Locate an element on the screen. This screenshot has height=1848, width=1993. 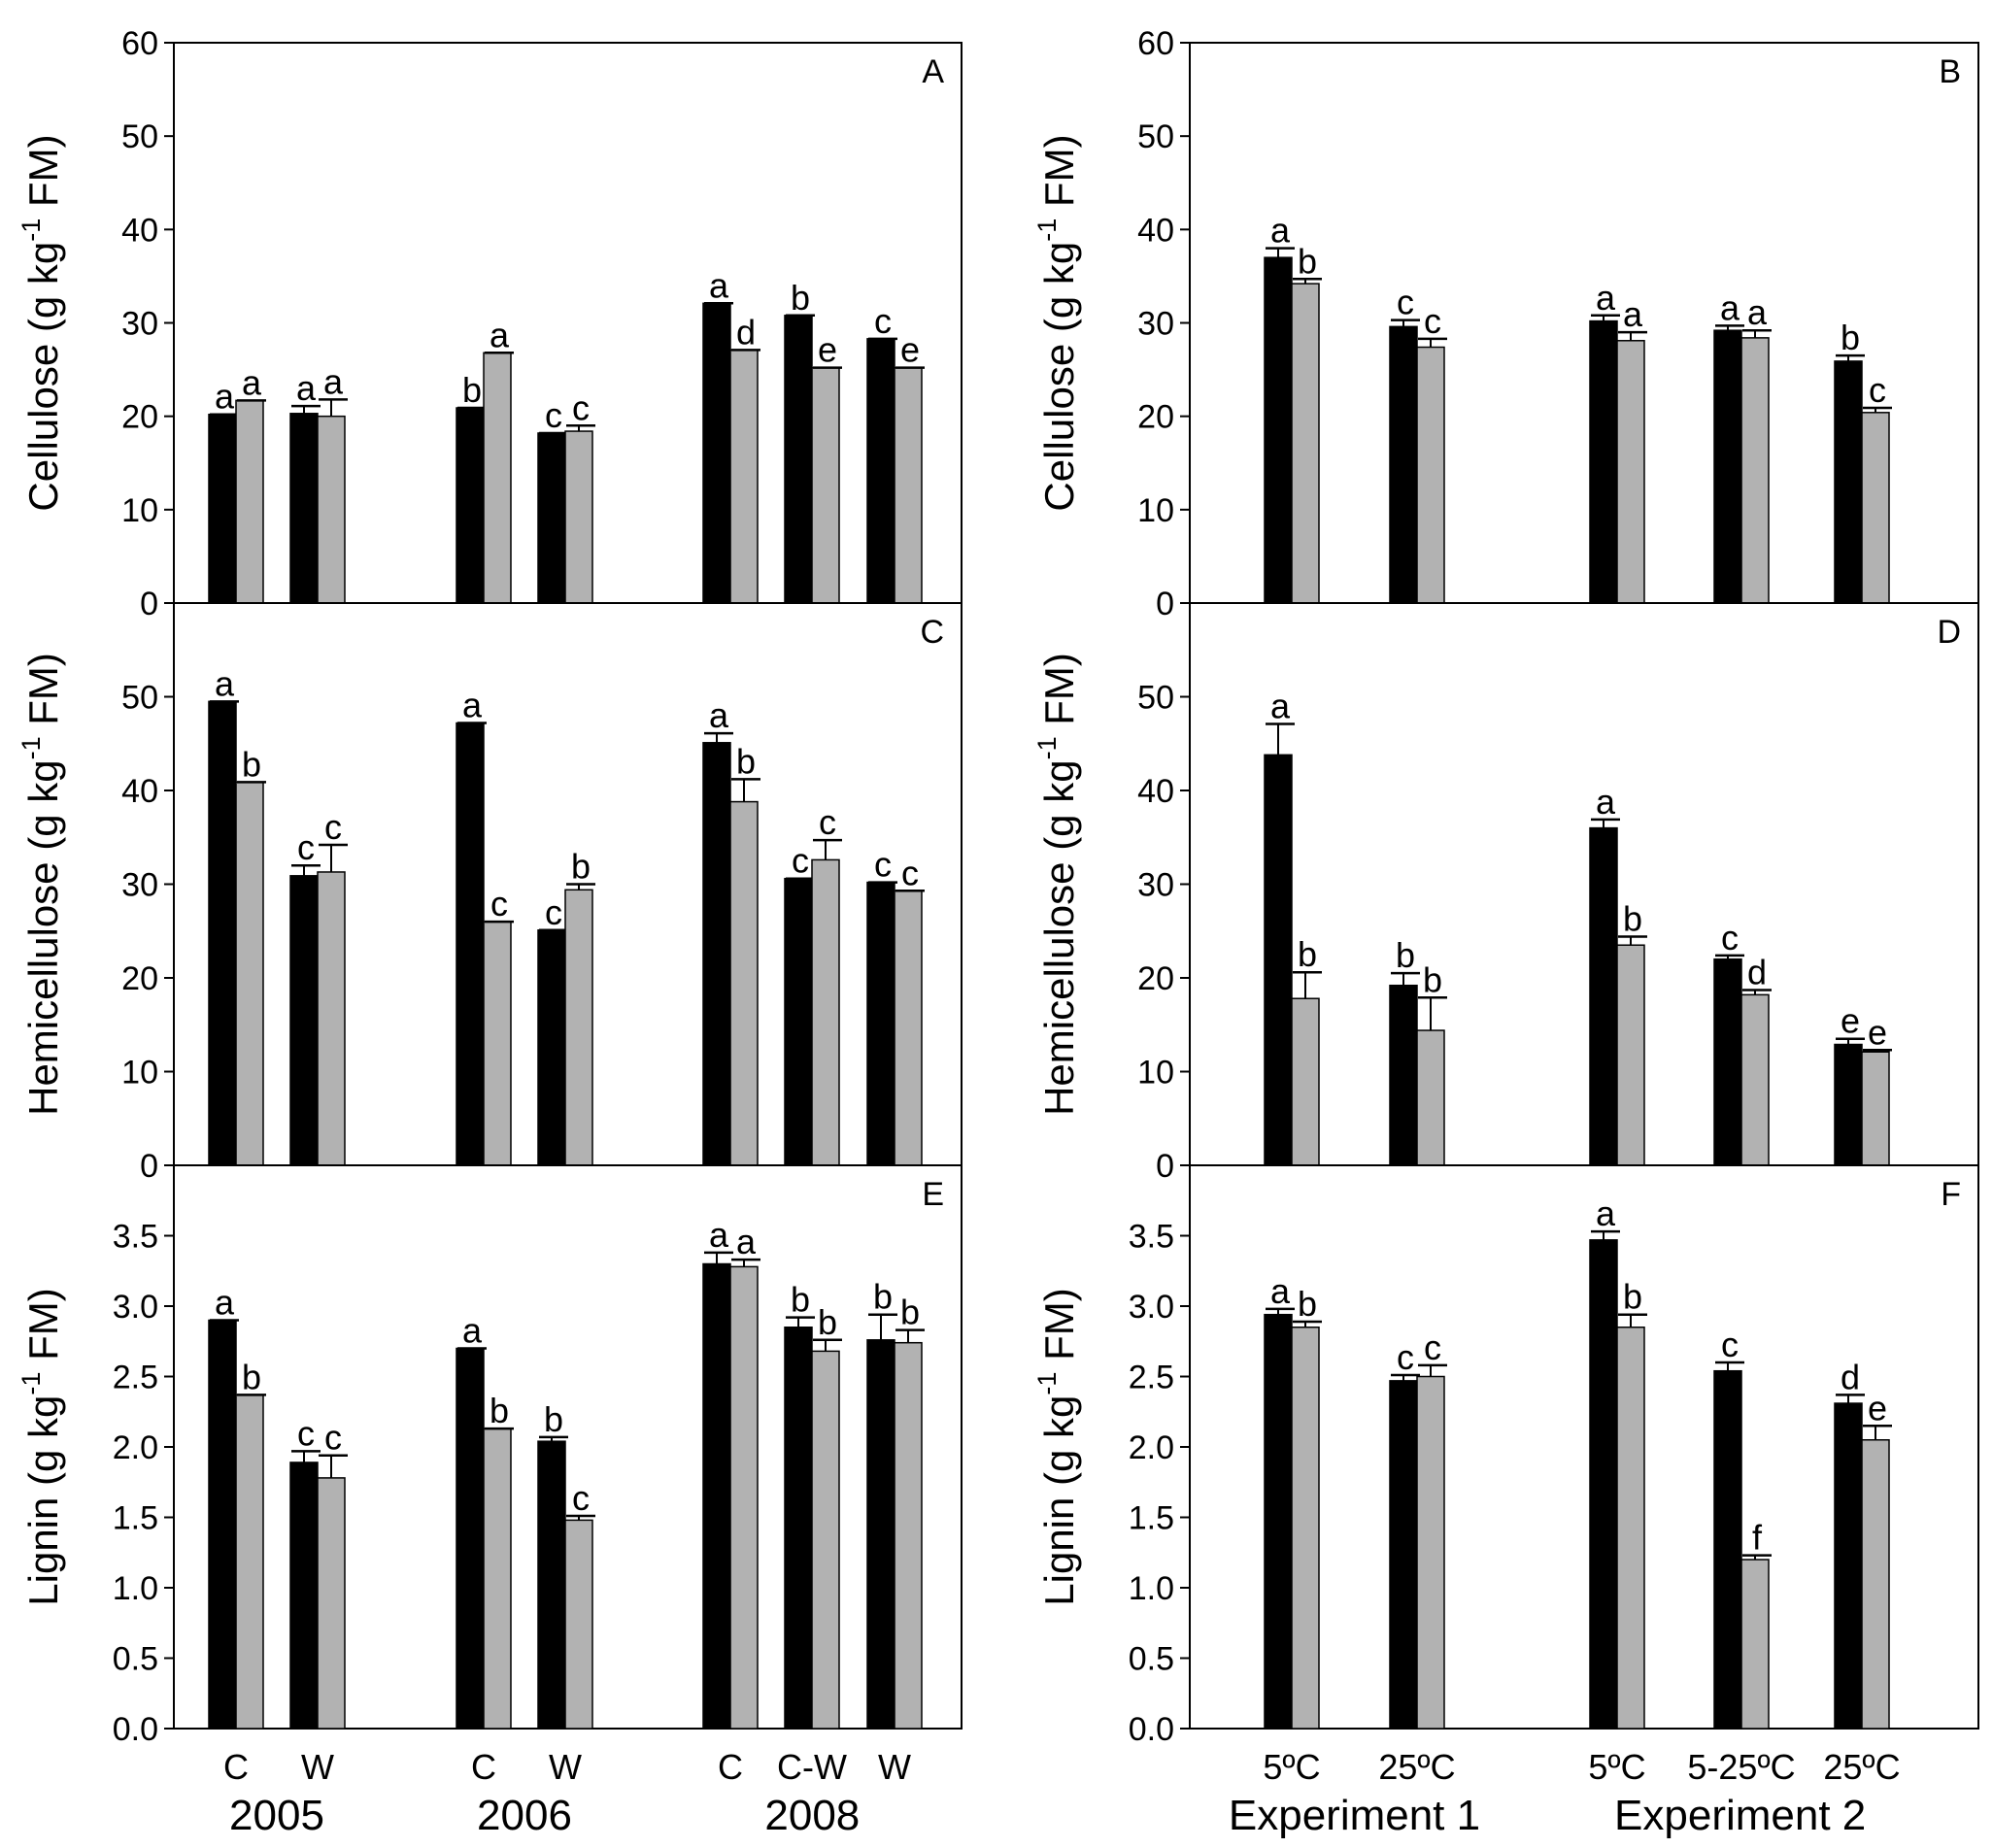
y-tick-label: 20 is located at coordinates (139, 417).